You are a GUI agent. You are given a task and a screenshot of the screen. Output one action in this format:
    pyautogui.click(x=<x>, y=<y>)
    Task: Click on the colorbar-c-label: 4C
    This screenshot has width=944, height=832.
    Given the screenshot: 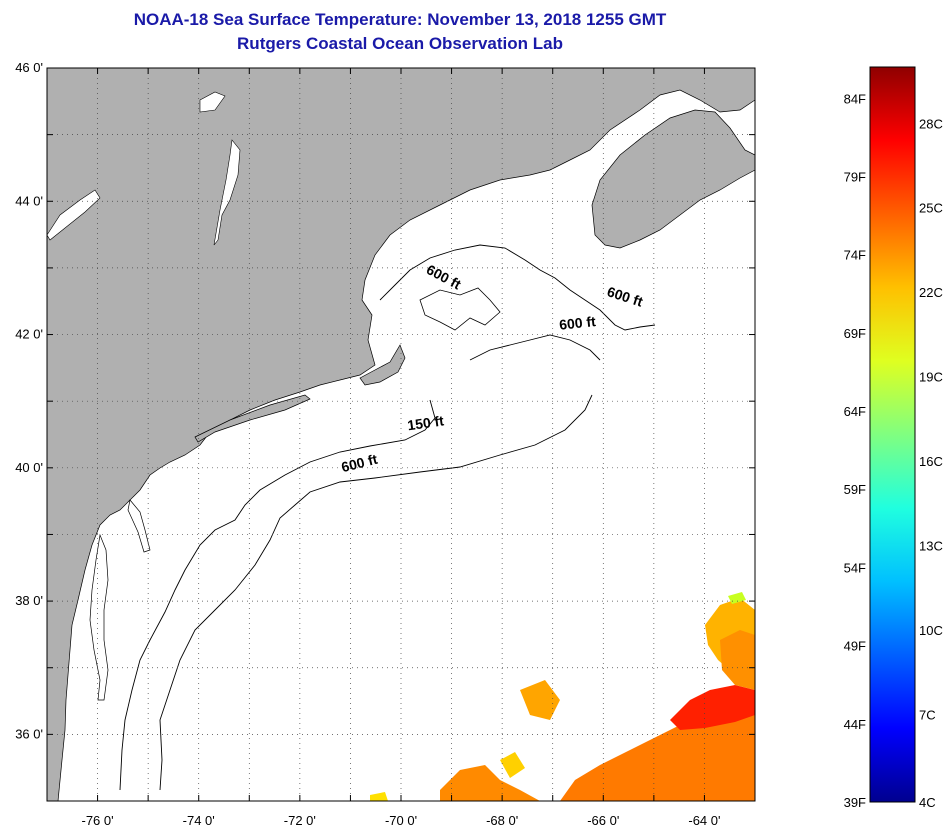 What is the action you would take?
    pyautogui.click(x=927, y=802)
    